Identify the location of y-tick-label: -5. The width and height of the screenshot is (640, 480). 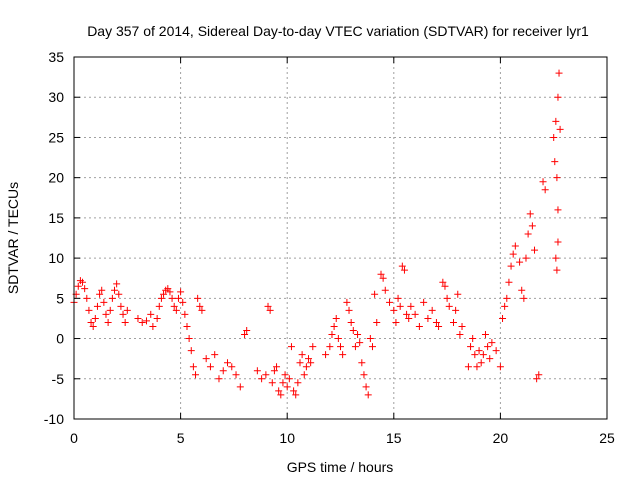
(58, 379).